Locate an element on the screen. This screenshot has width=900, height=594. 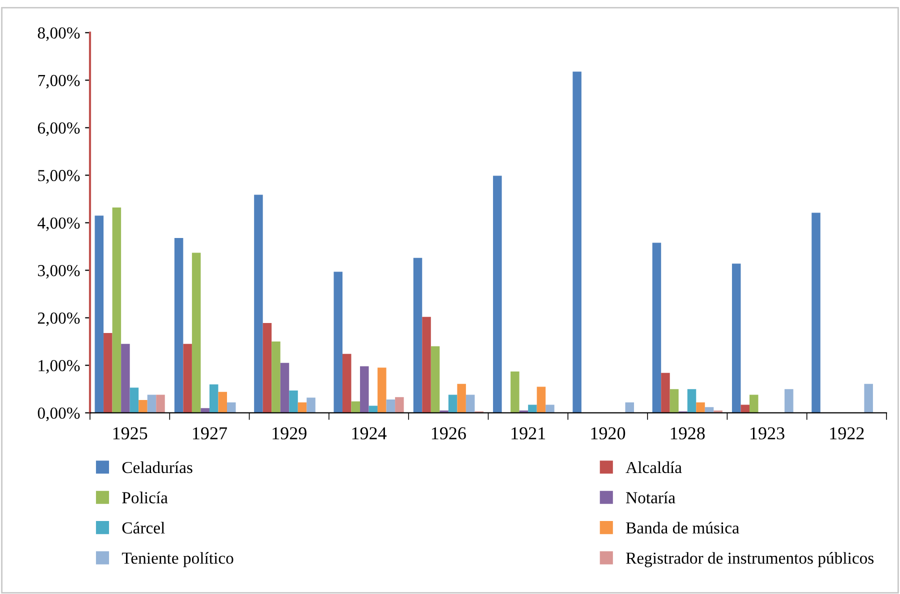
x-tick-label: 1921 is located at coordinates (529, 433).